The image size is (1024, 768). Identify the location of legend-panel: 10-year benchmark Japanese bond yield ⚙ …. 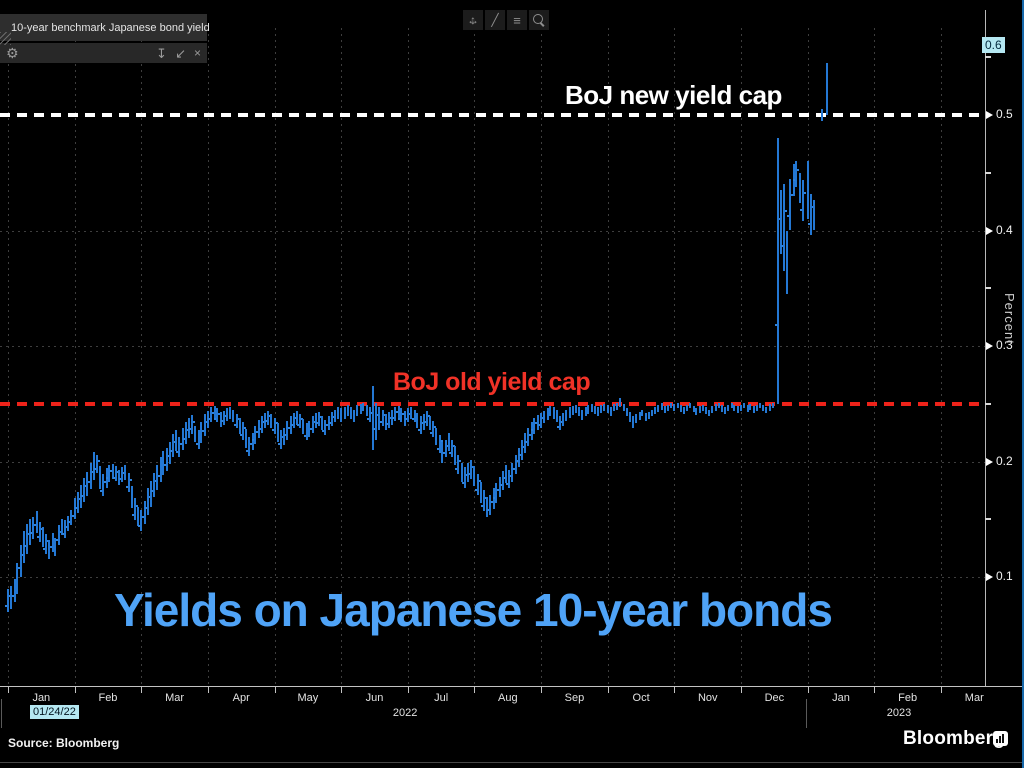
(105, 38).